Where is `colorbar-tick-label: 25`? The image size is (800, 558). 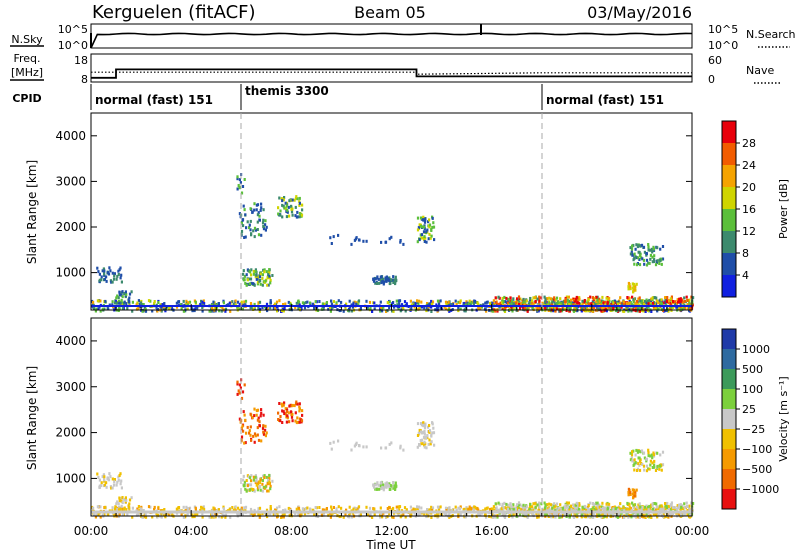
colorbar-tick-label: 25 is located at coordinates (749, 409).